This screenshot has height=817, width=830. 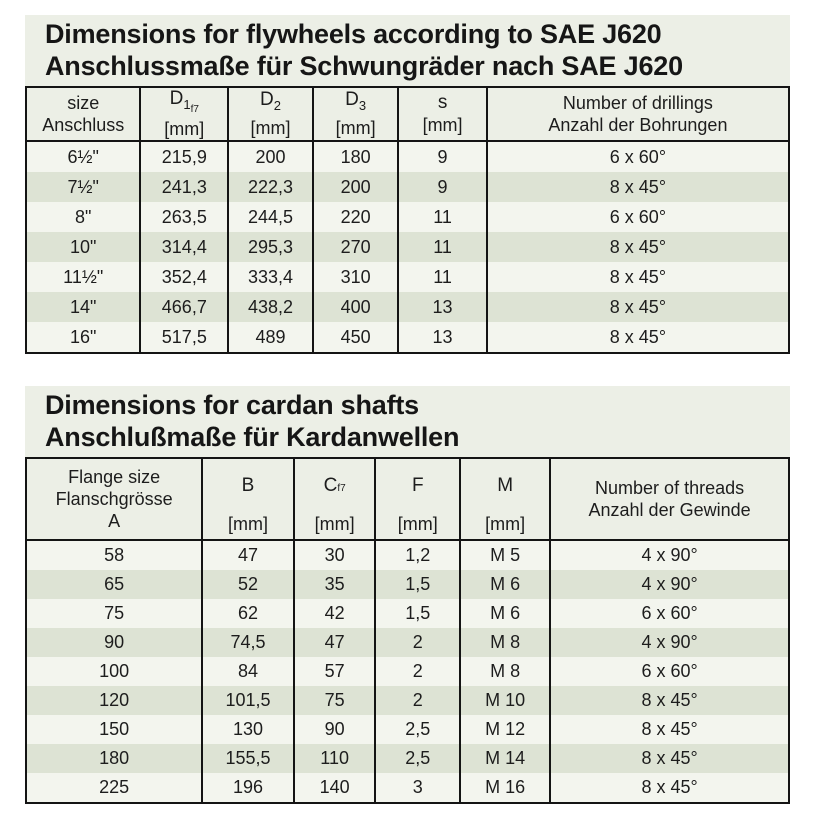 I want to click on column-header-d3: D3 [mm], so click(x=355, y=114).